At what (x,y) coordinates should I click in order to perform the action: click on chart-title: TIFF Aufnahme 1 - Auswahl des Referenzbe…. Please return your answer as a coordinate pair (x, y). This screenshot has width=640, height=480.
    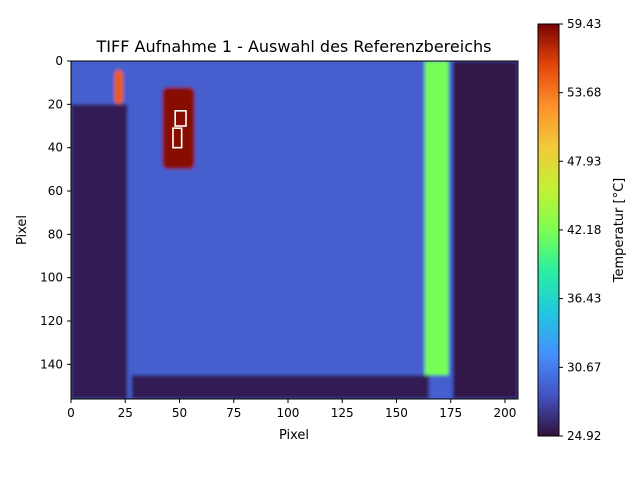
    Looking at the image, I should click on (294, 46).